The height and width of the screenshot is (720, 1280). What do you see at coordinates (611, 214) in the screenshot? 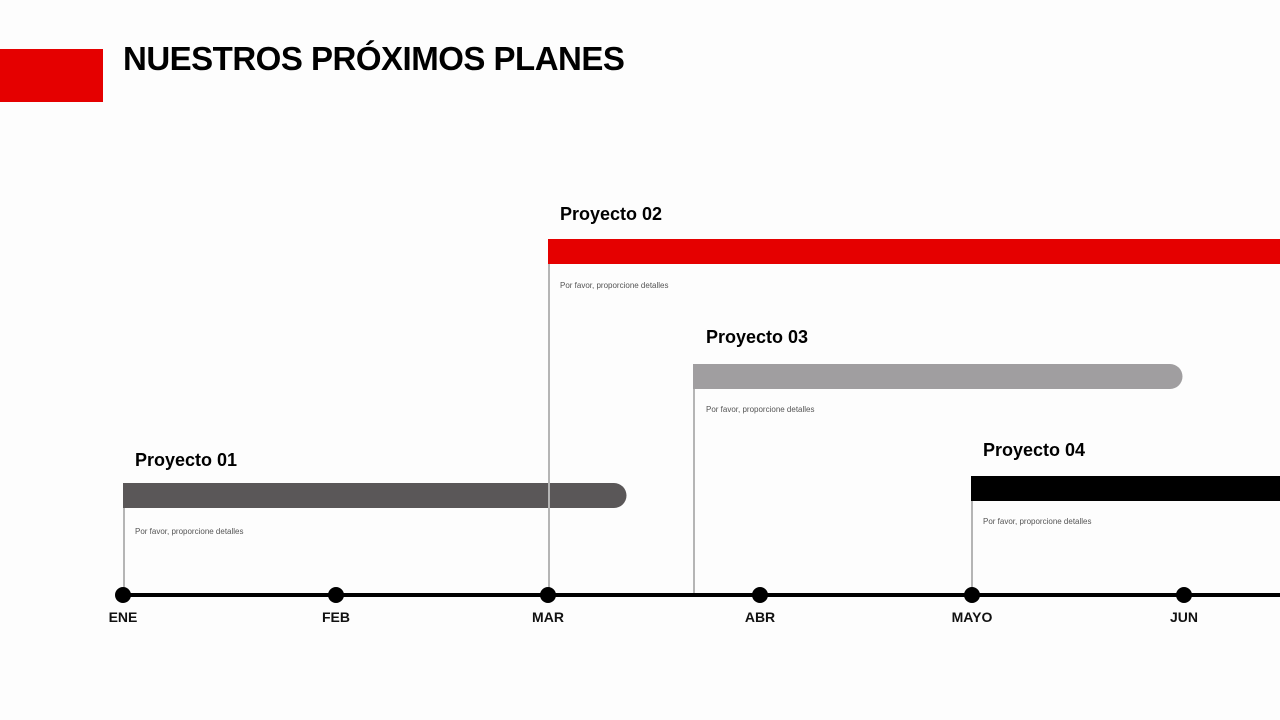
I see `project-title: Proyecto 02` at bounding box center [611, 214].